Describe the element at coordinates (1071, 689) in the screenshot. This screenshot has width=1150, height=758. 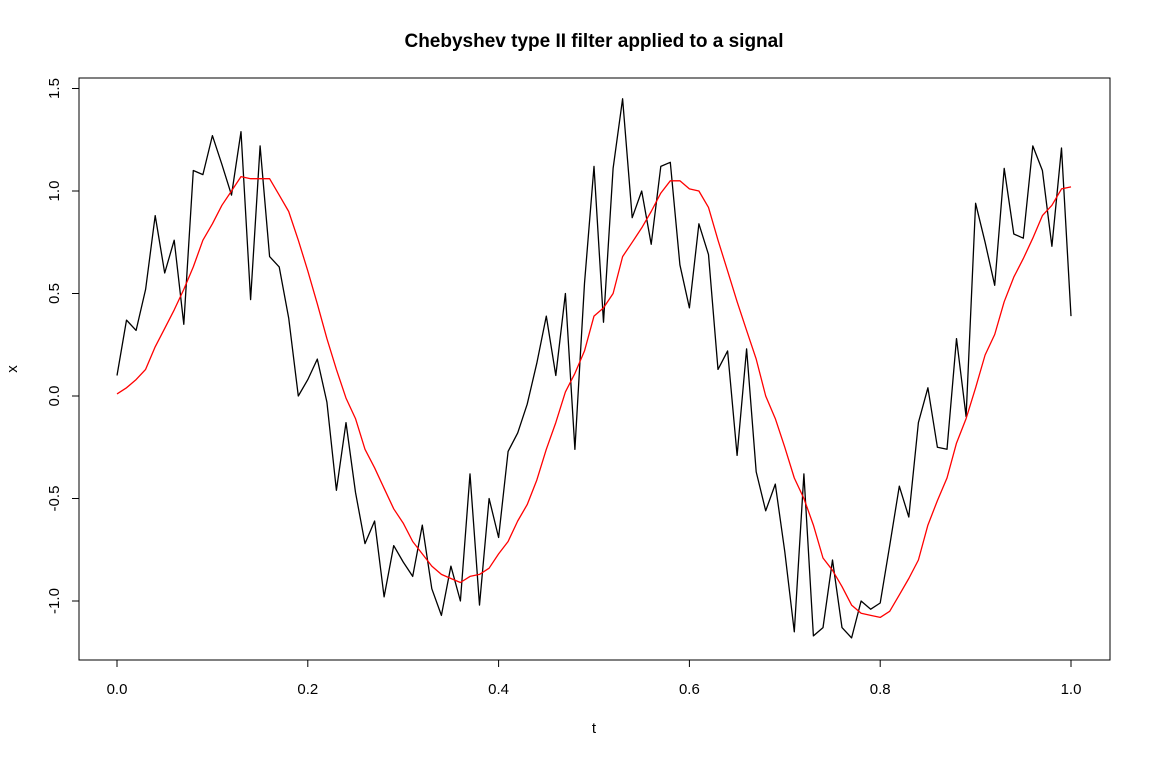
I see `x-tick-label: 1.0` at that location.